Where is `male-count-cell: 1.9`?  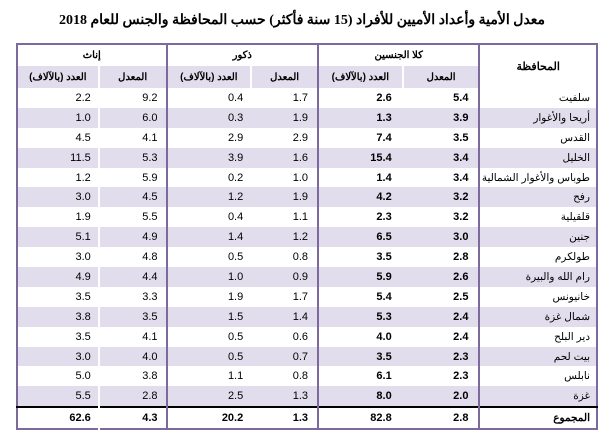 male-count-cell: 1.9 is located at coordinates (208, 296).